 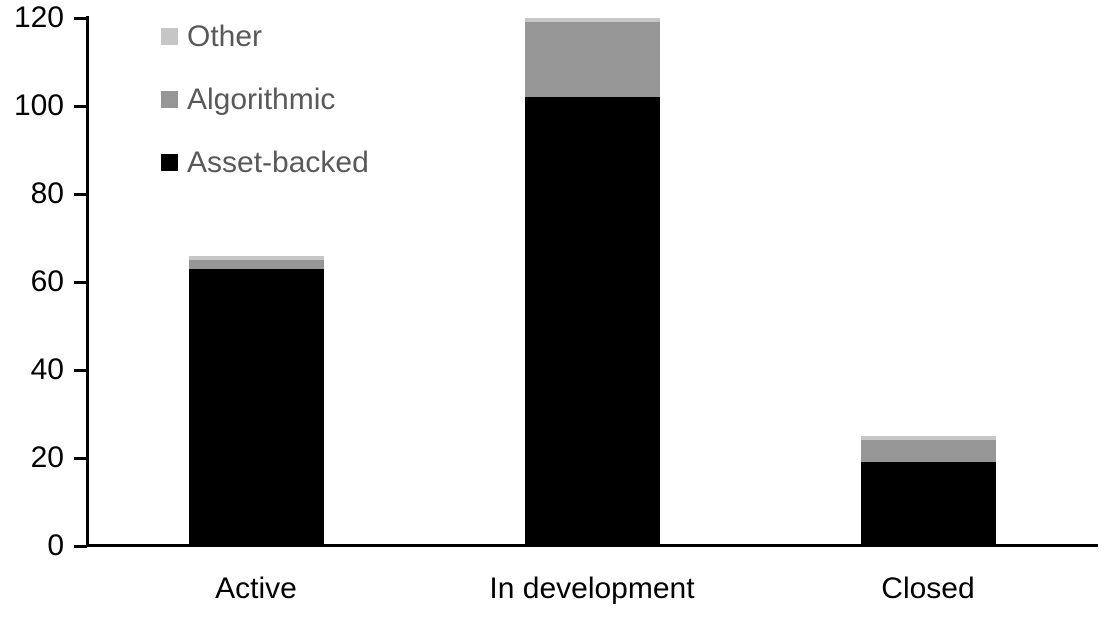 I want to click on legend-item: Other, so click(x=265, y=36).